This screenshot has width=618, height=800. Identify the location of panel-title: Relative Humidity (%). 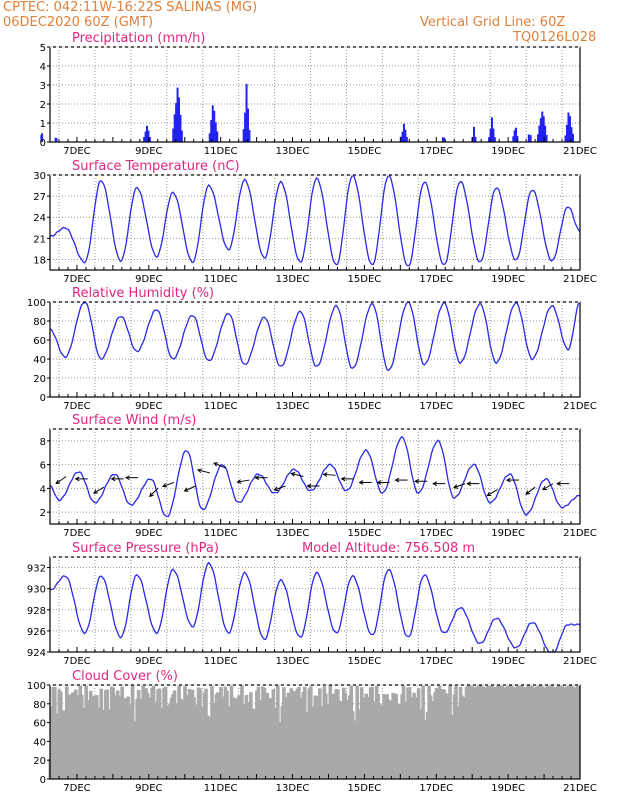
(143, 293).